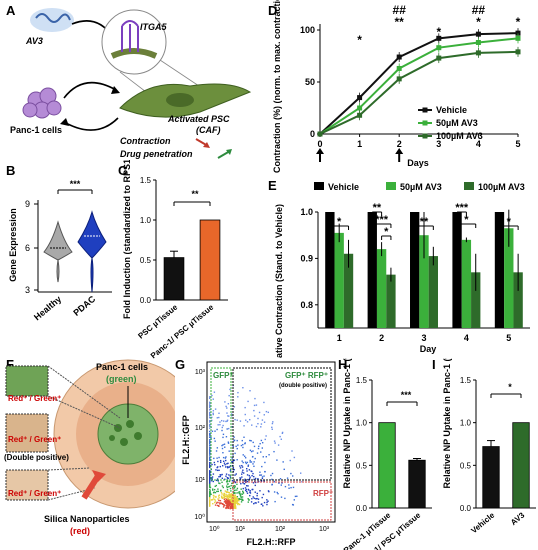  What do you see at coordinates (13, 245) in the screenshot?
I see `panel-b-ylabel: Gene Expression` at bounding box center [13, 245].